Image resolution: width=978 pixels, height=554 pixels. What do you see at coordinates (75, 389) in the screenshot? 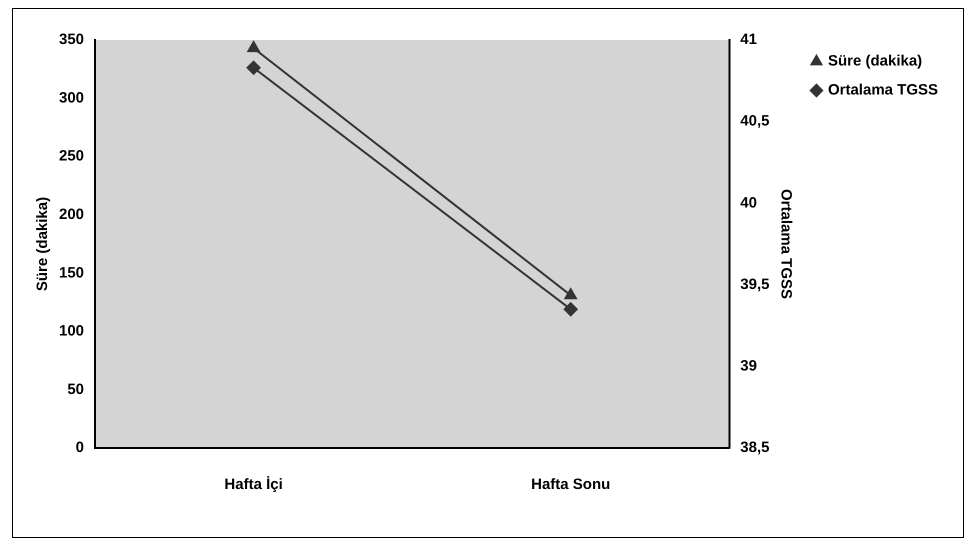
I see `y-tick-label: 50` at bounding box center [75, 389].